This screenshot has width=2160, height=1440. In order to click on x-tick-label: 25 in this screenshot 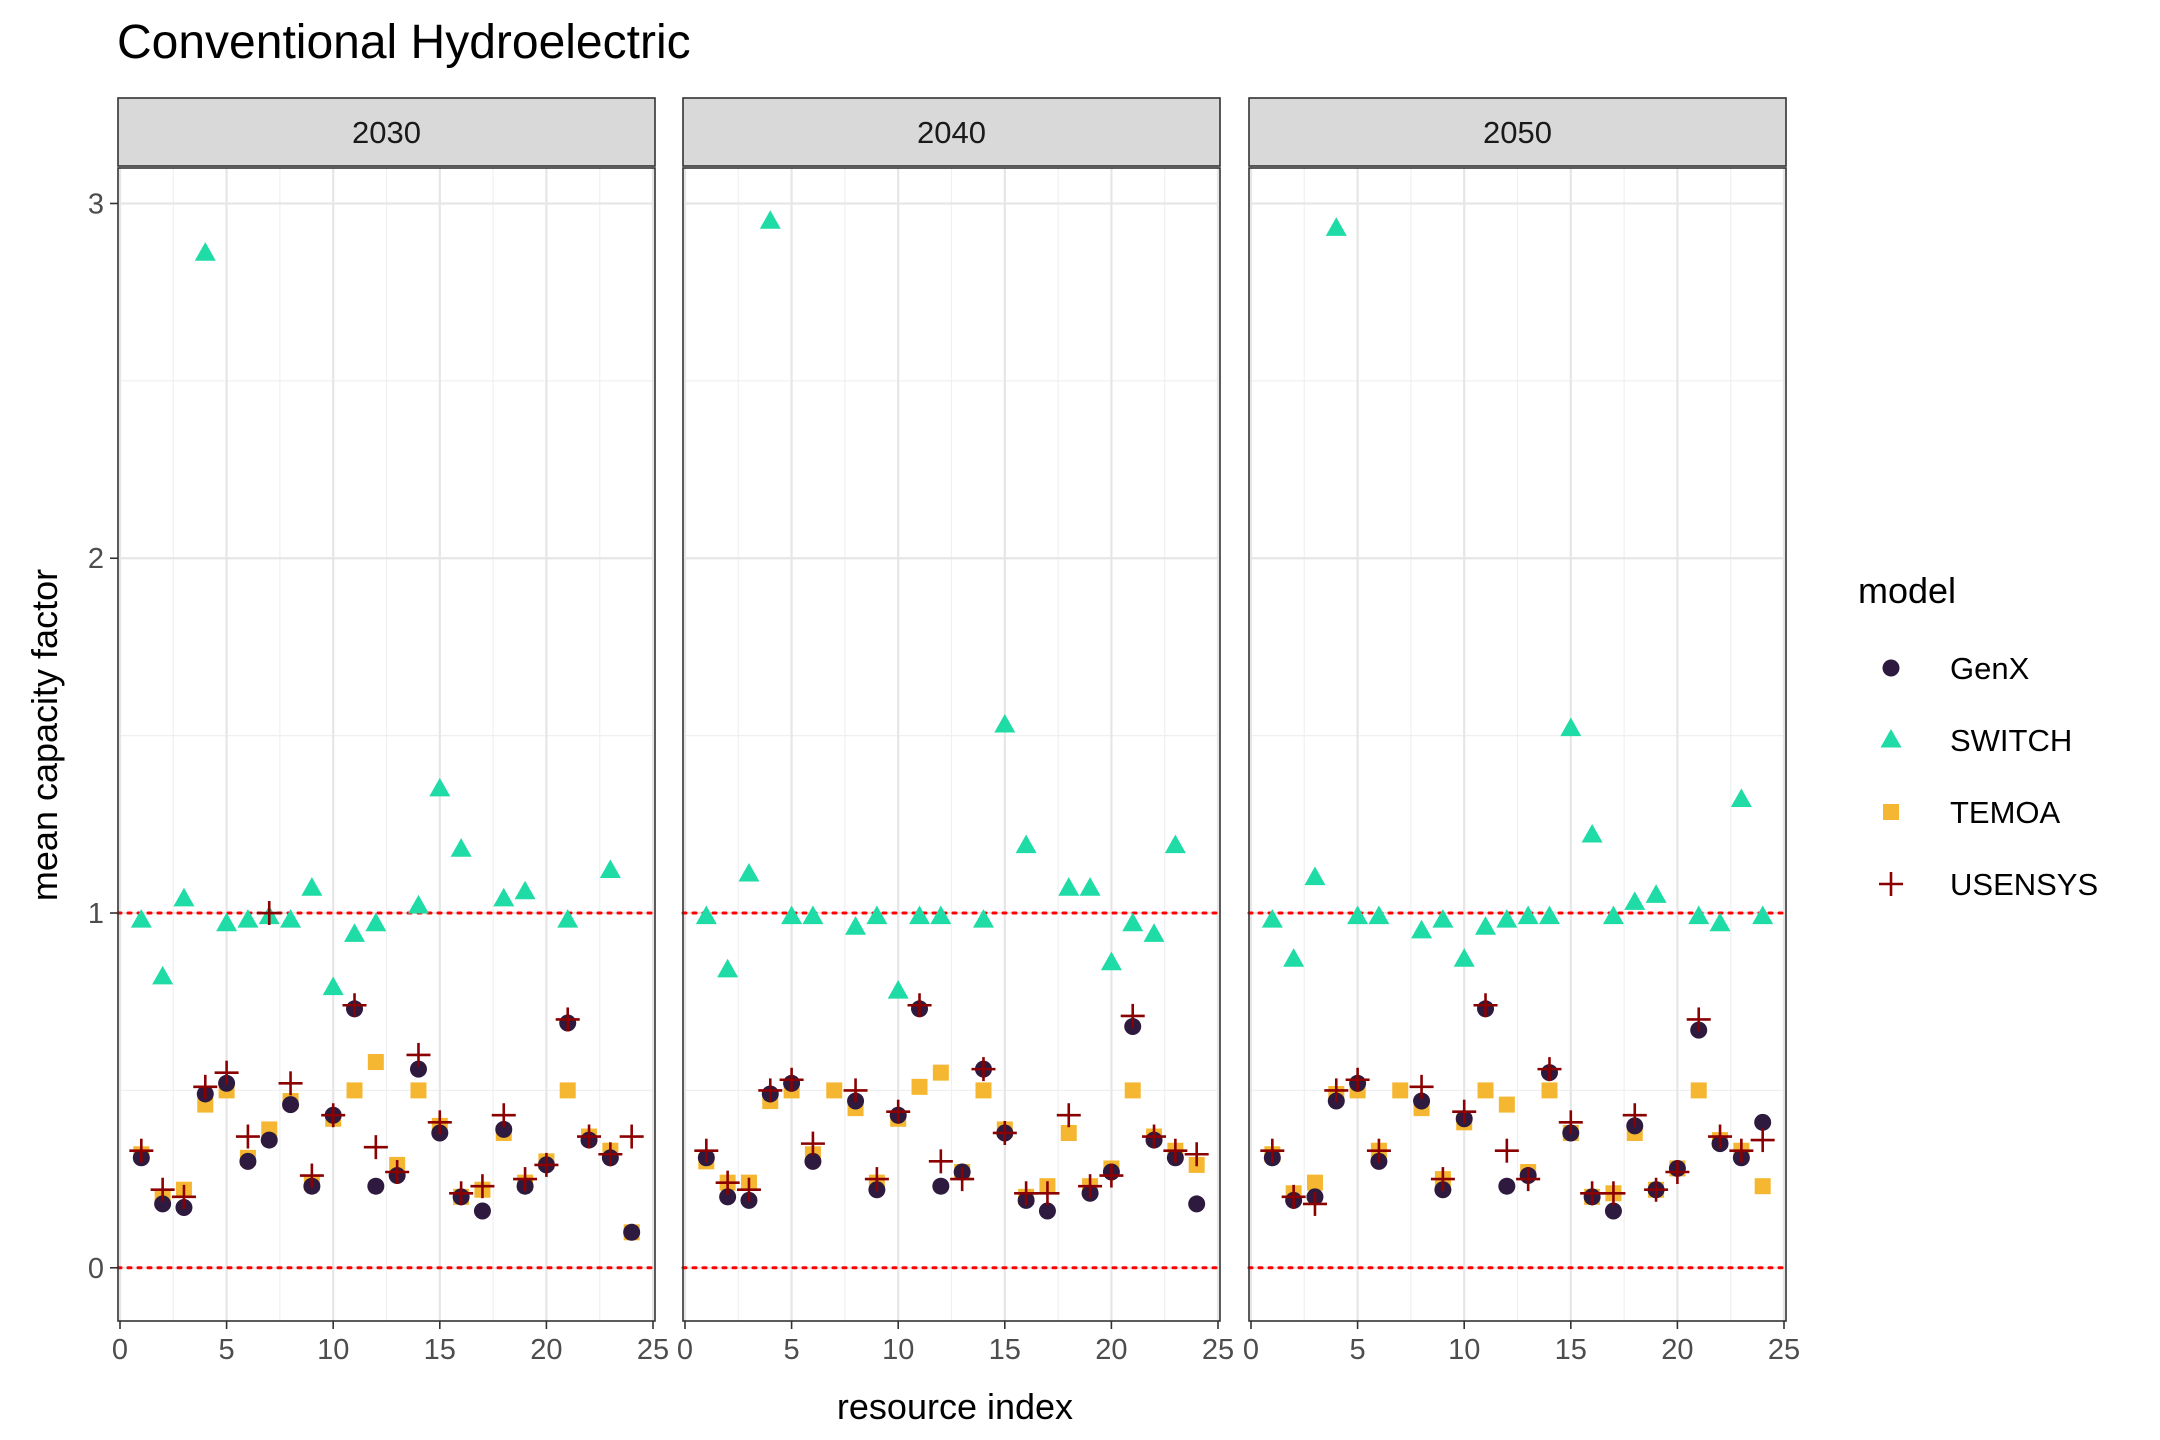, I will do `click(1784, 1350)`.